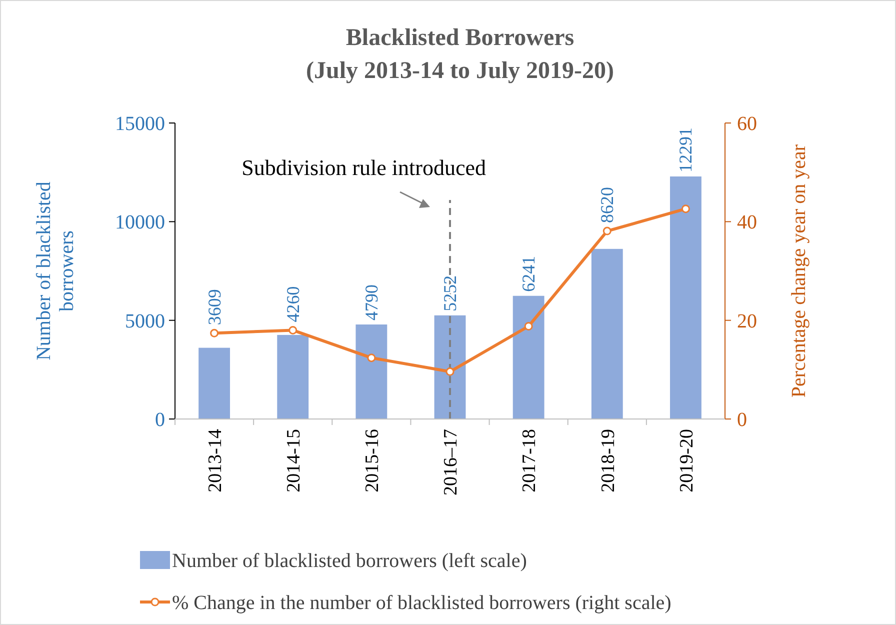  Describe the element at coordinates (364, 167) in the screenshot. I see `ref-line-label: Subdivision rule introduced` at that location.